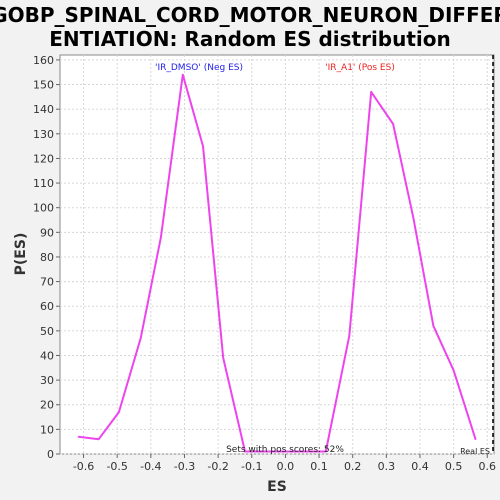 This screenshot has height=500, width=500. Describe the element at coordinates (217, 466) in the screenshot. I see `x-tick-label: -0.2` at that location.